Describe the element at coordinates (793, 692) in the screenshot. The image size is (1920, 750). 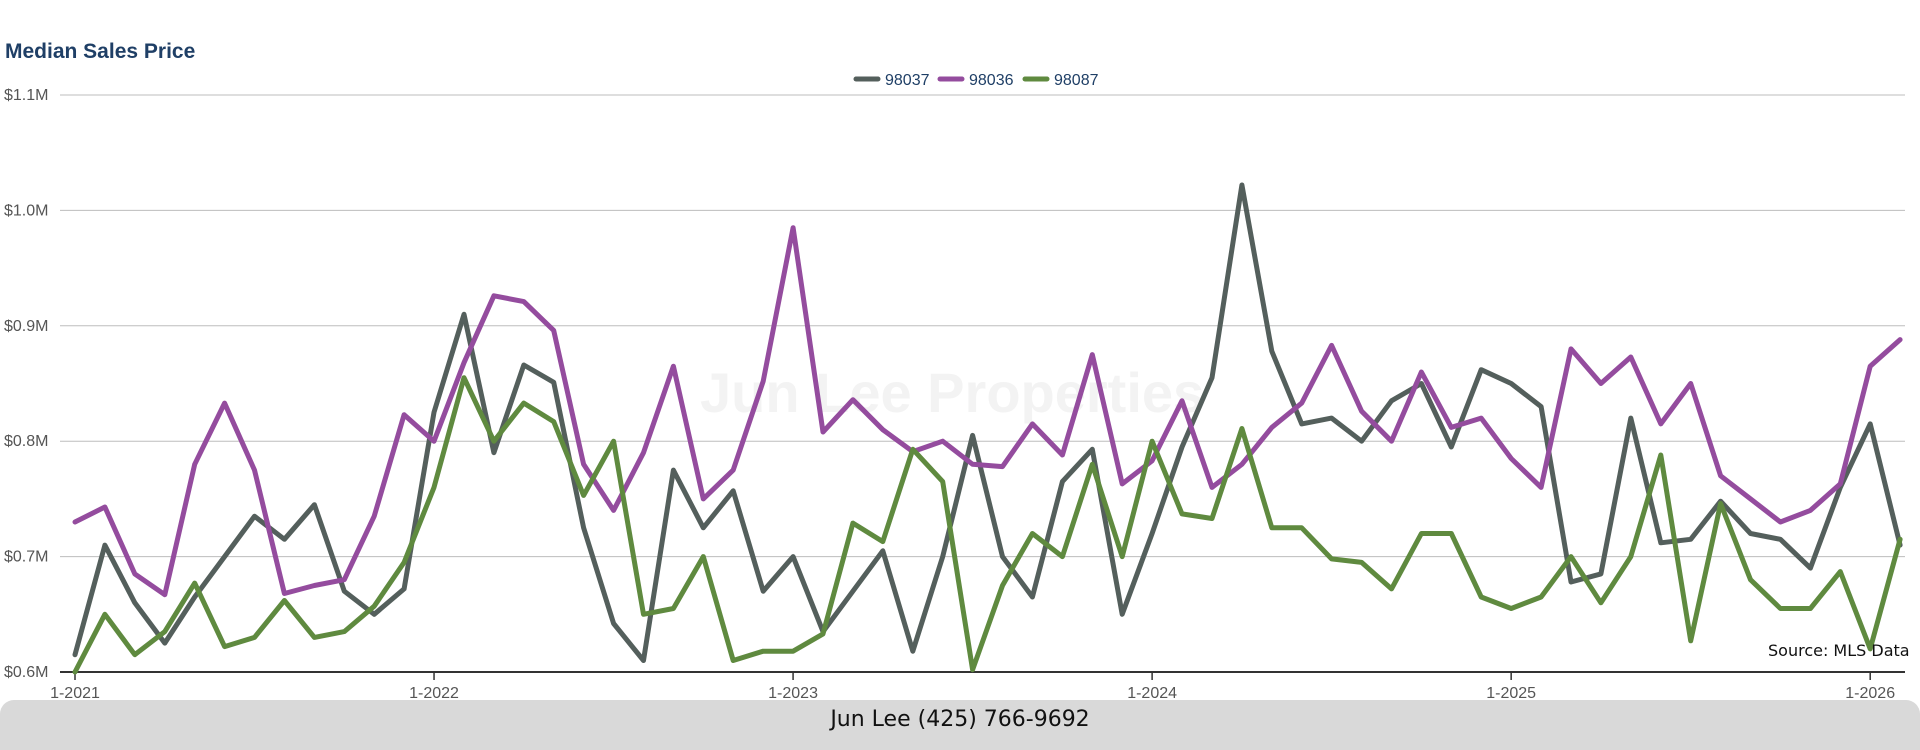
I see `x-tick-label: 1-2023` at that location.